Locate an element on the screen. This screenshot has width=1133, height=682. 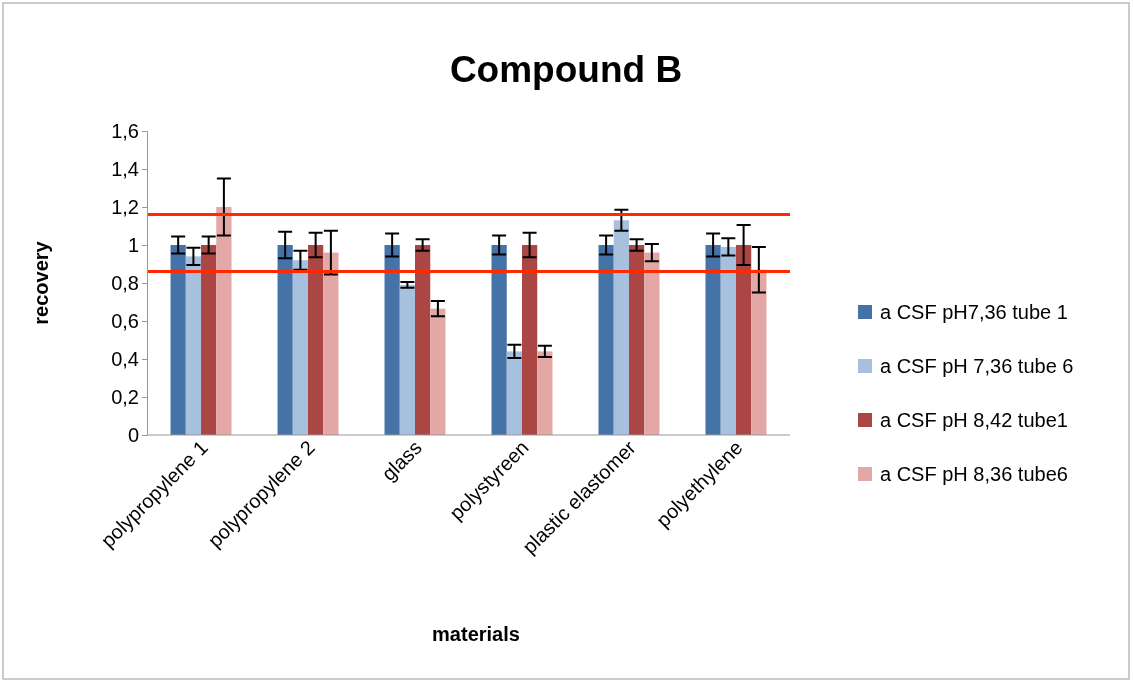
y-axis-title: recovery is located at coordinates (41, 282).